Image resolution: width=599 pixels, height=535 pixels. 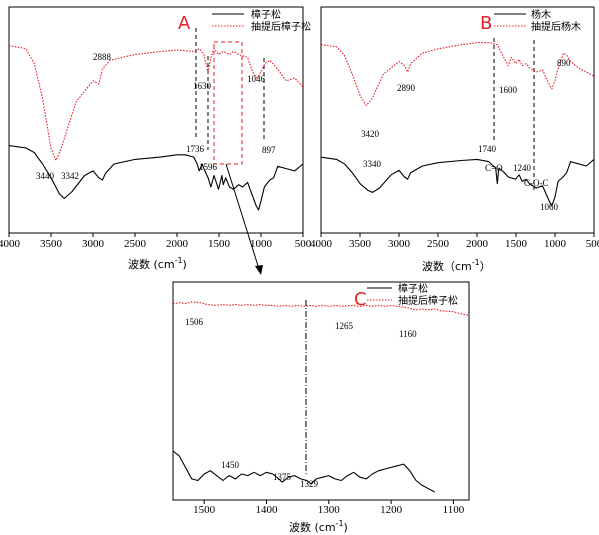 What do you see at coordinates (541, 14) in the screenshot?
I see `legend-b-label-1: 杨木` at bounding box center [541, 14].